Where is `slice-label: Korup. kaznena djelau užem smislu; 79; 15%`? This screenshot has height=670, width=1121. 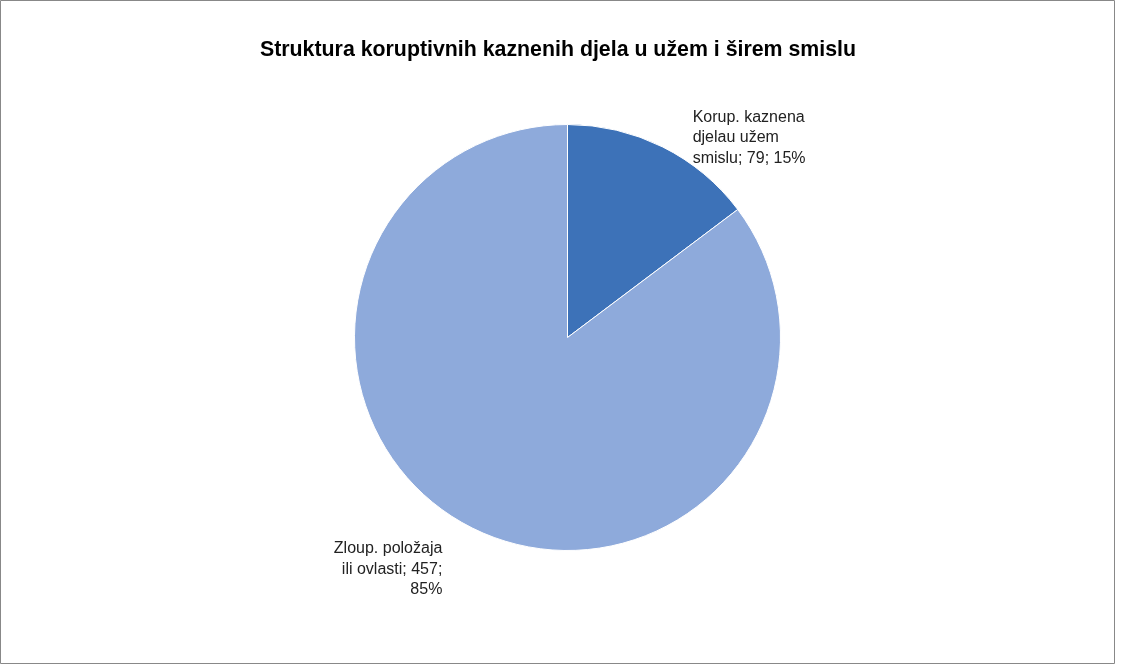
slice-label: Korup. kaznena djelau užem smislu; 79; 15% is located at coordinates (749, 137).